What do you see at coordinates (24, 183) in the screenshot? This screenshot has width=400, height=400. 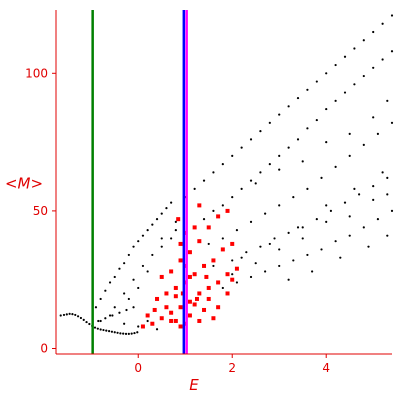 I see `y-axis-label: <M>` at bounding box center [24, 183].